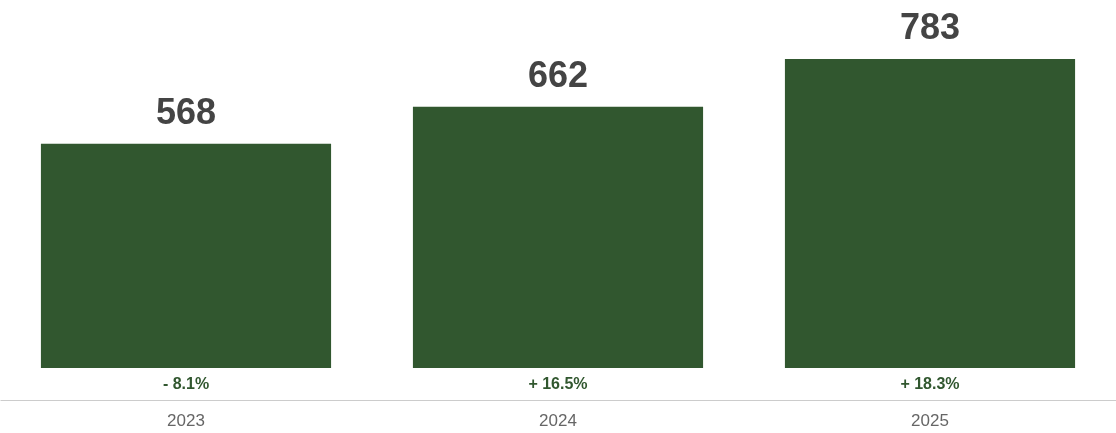 The image size is (1116, 433). I want to click on data-label: 783, so click(930, 26).